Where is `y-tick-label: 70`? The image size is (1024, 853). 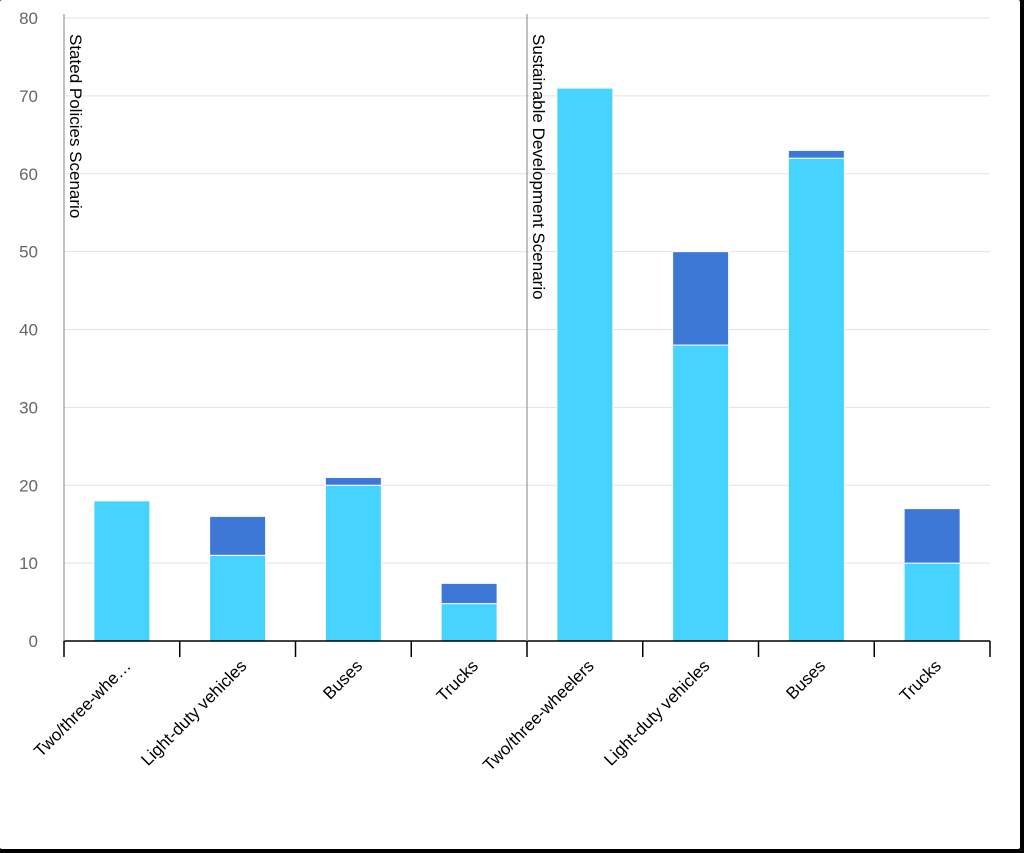
y-tick-label: 70 is located at coordinates (28, 96).